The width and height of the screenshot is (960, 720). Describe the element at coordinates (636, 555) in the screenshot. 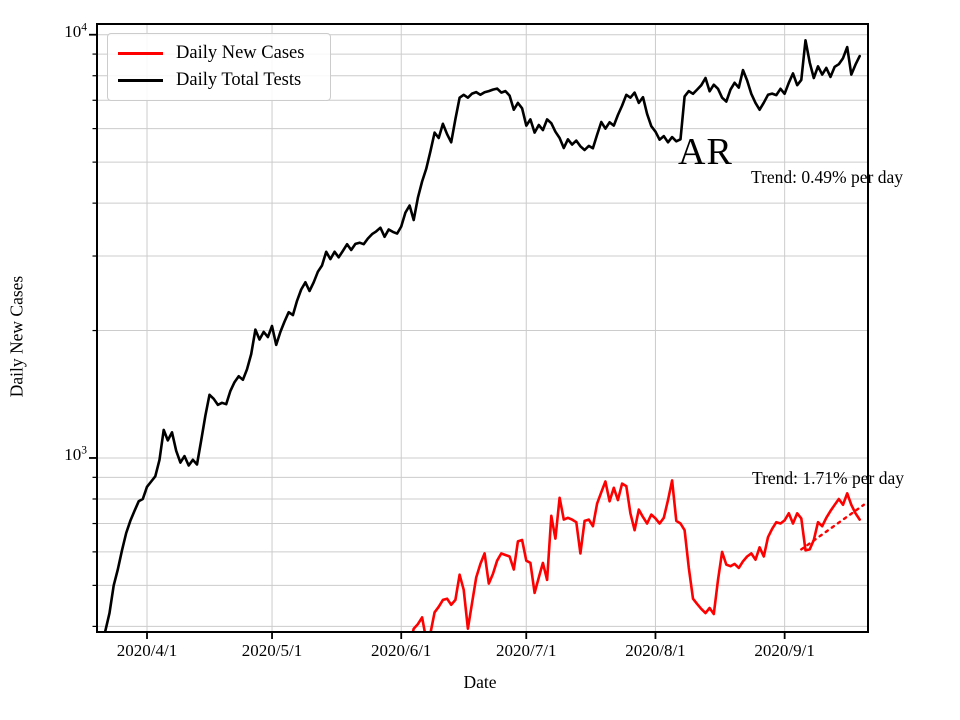

I see `series-line-daily-new-cases` at that location.